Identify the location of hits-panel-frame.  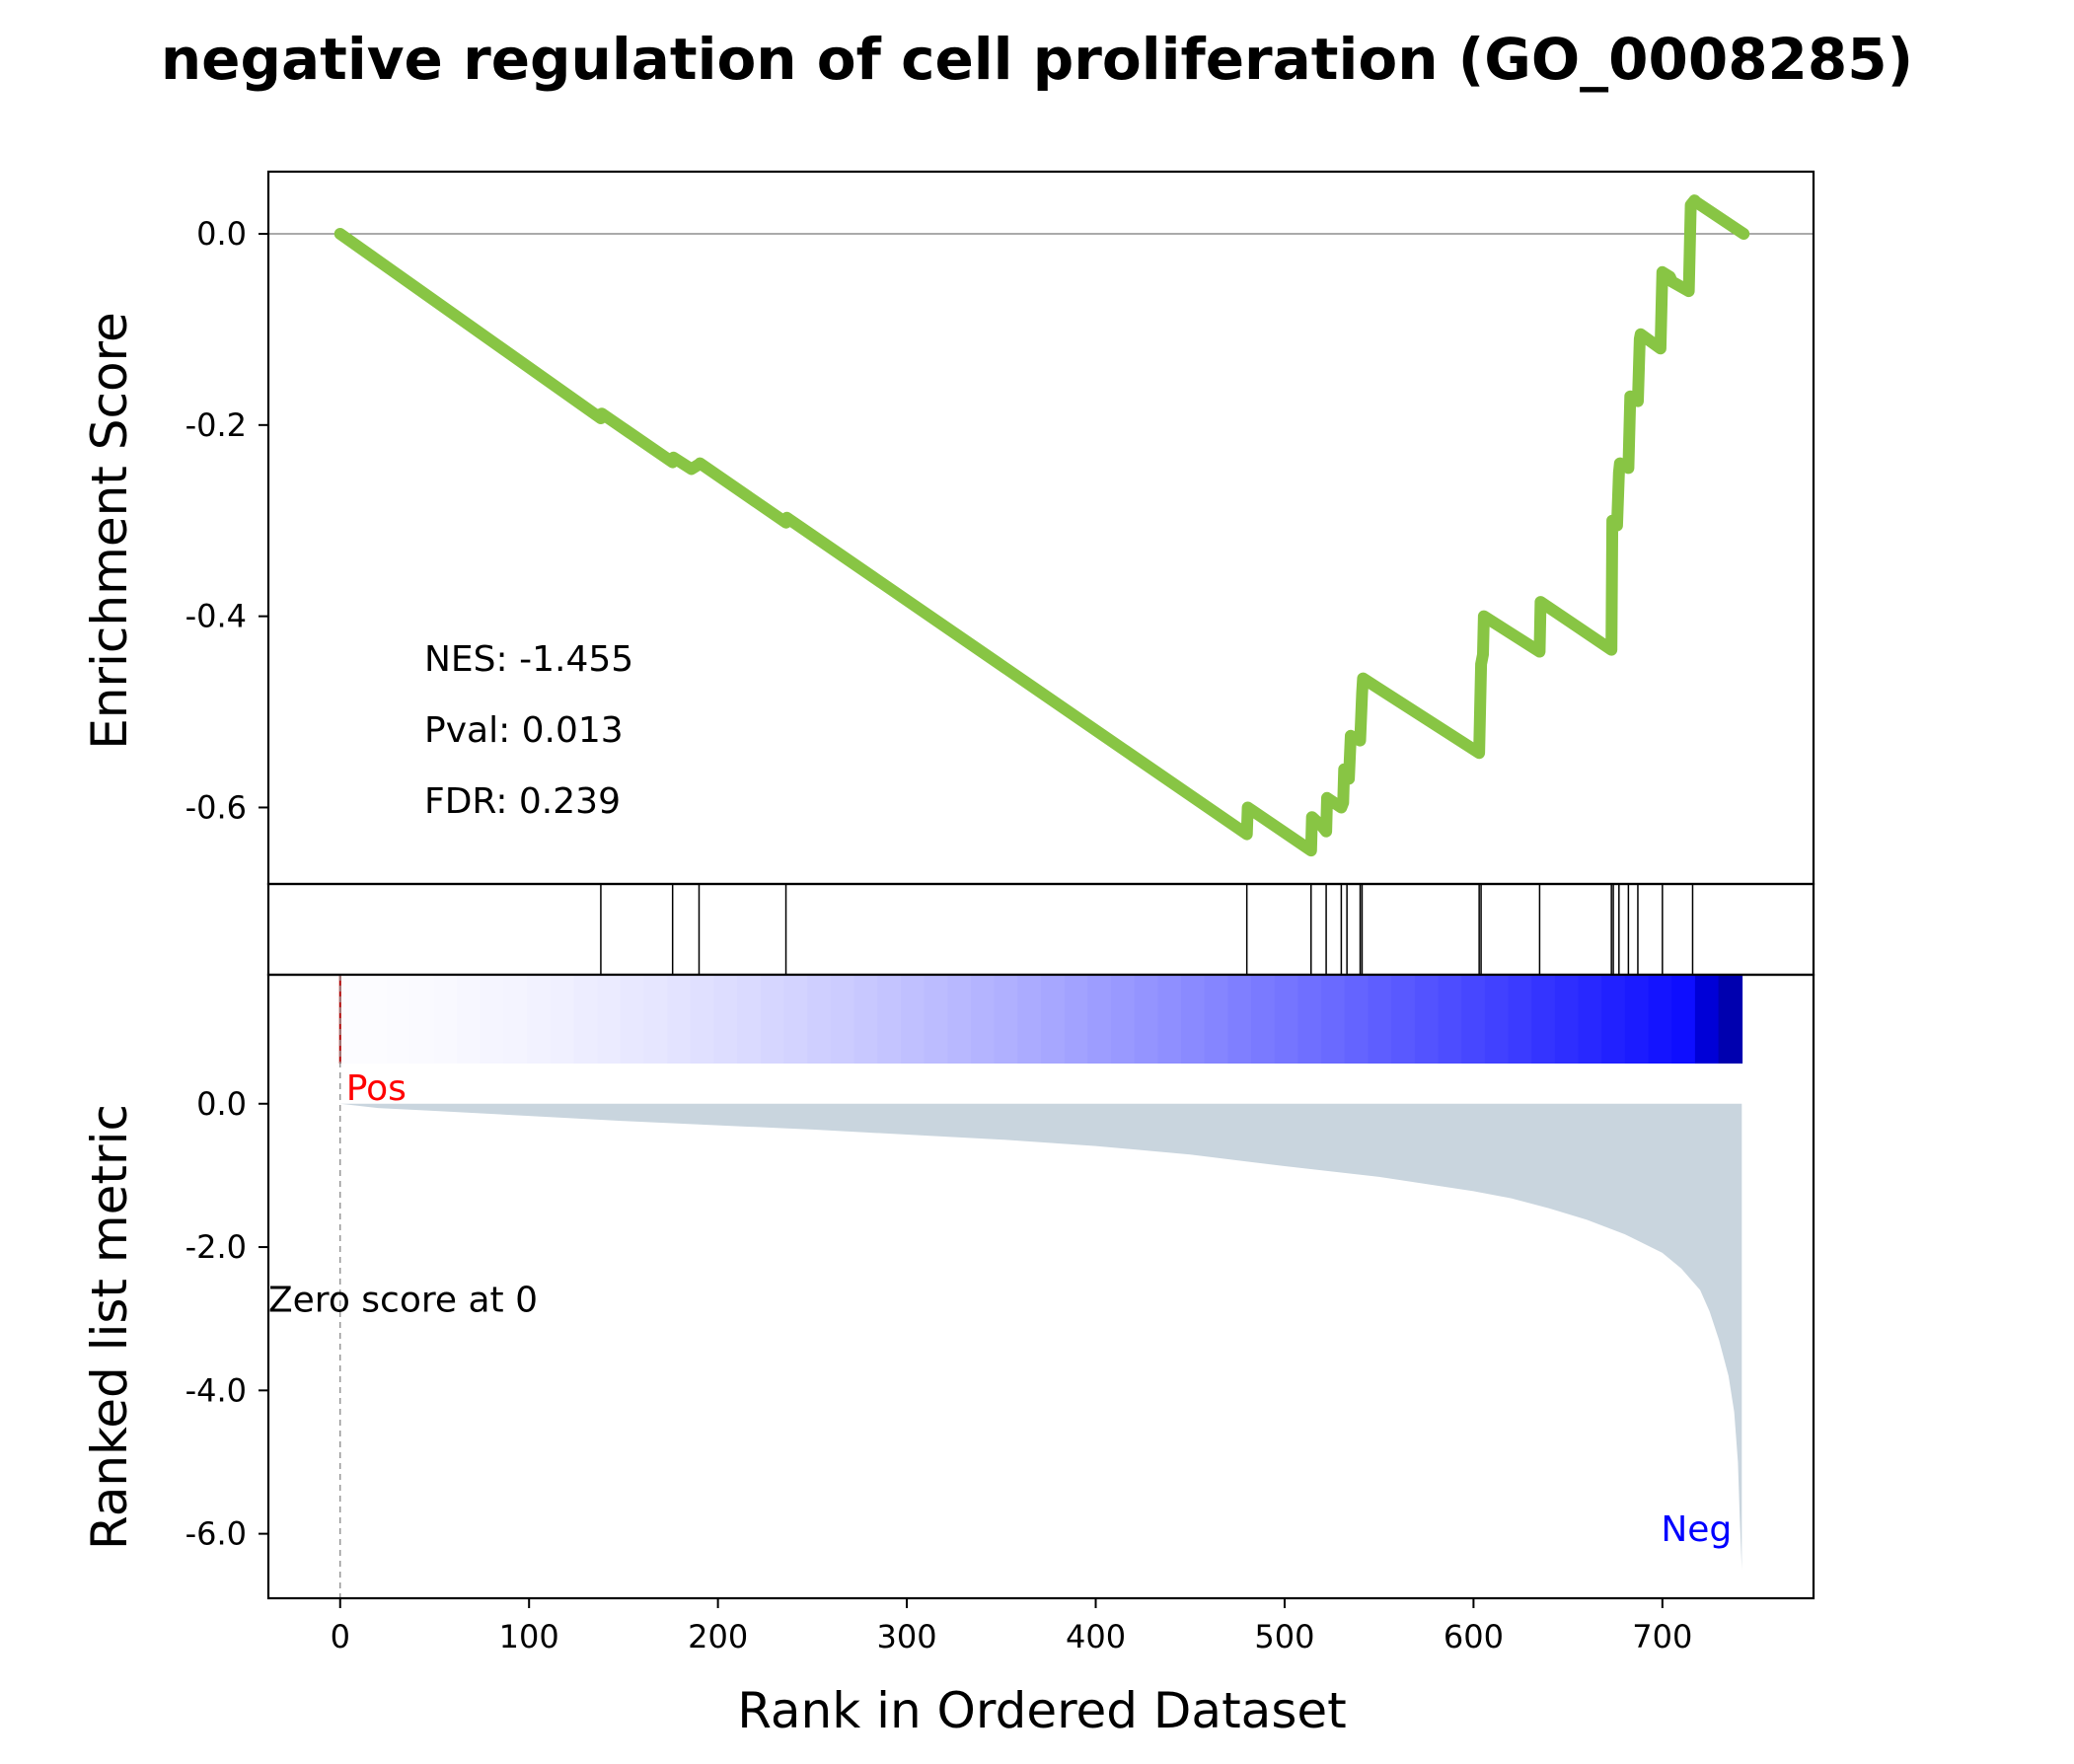
(1040, 929).